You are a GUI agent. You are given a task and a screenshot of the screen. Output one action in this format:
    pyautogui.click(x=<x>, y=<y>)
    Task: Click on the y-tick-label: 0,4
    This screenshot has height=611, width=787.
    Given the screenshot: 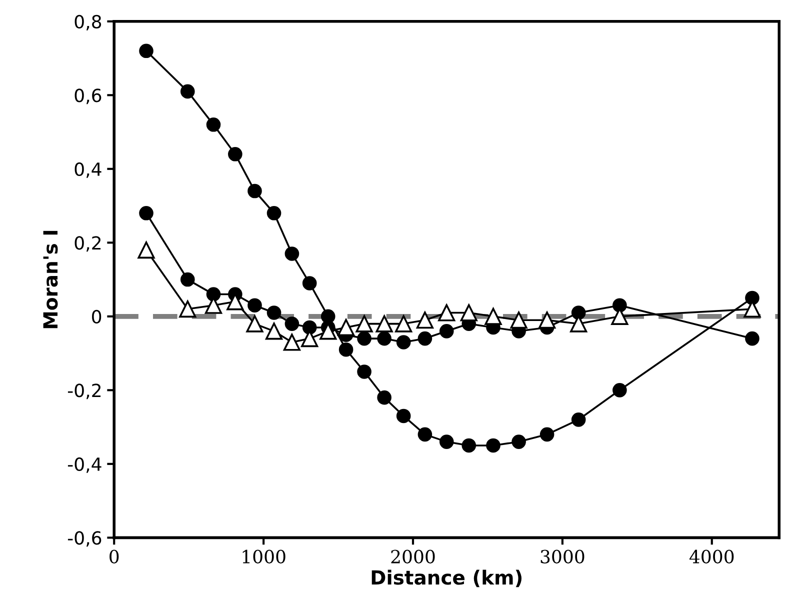 What is the action you would take?
    pyautogui.click(x=88, y=170)
    